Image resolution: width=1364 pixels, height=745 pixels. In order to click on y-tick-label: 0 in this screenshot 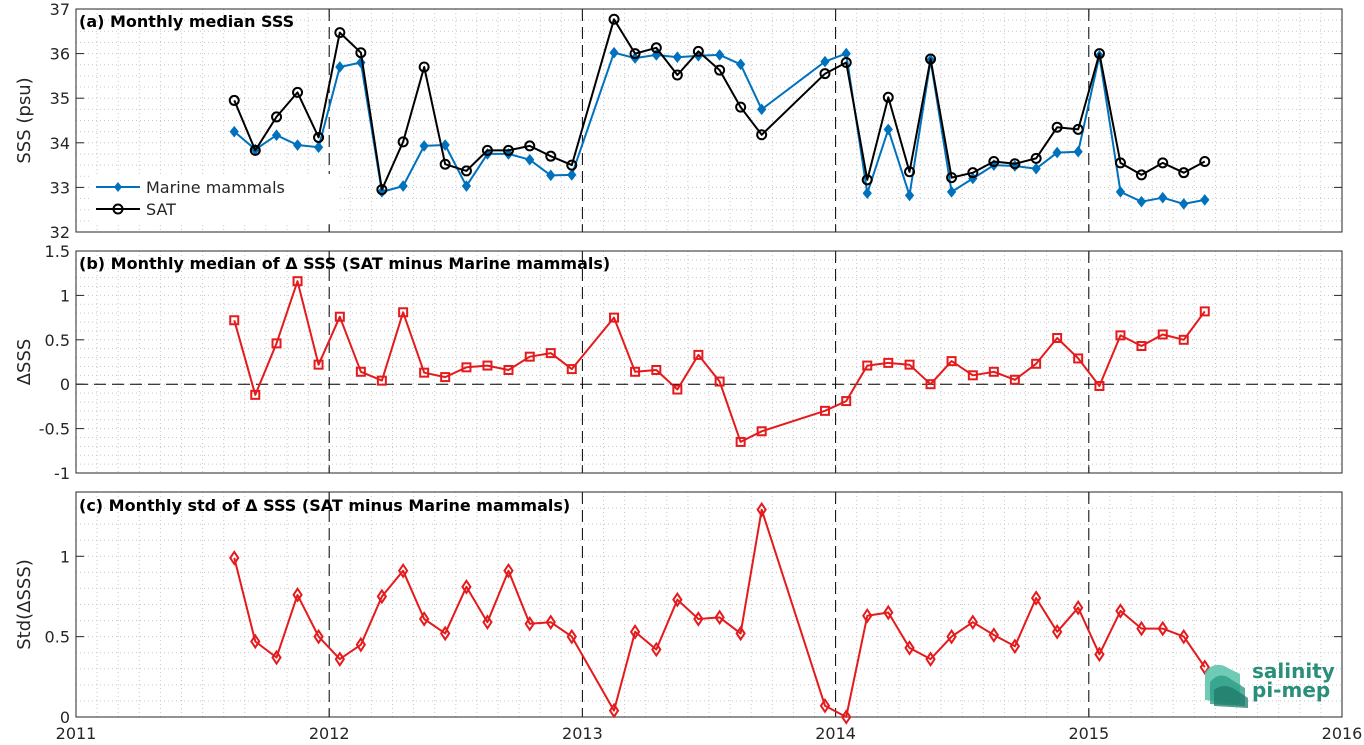, I will do `click(65, 717)`.